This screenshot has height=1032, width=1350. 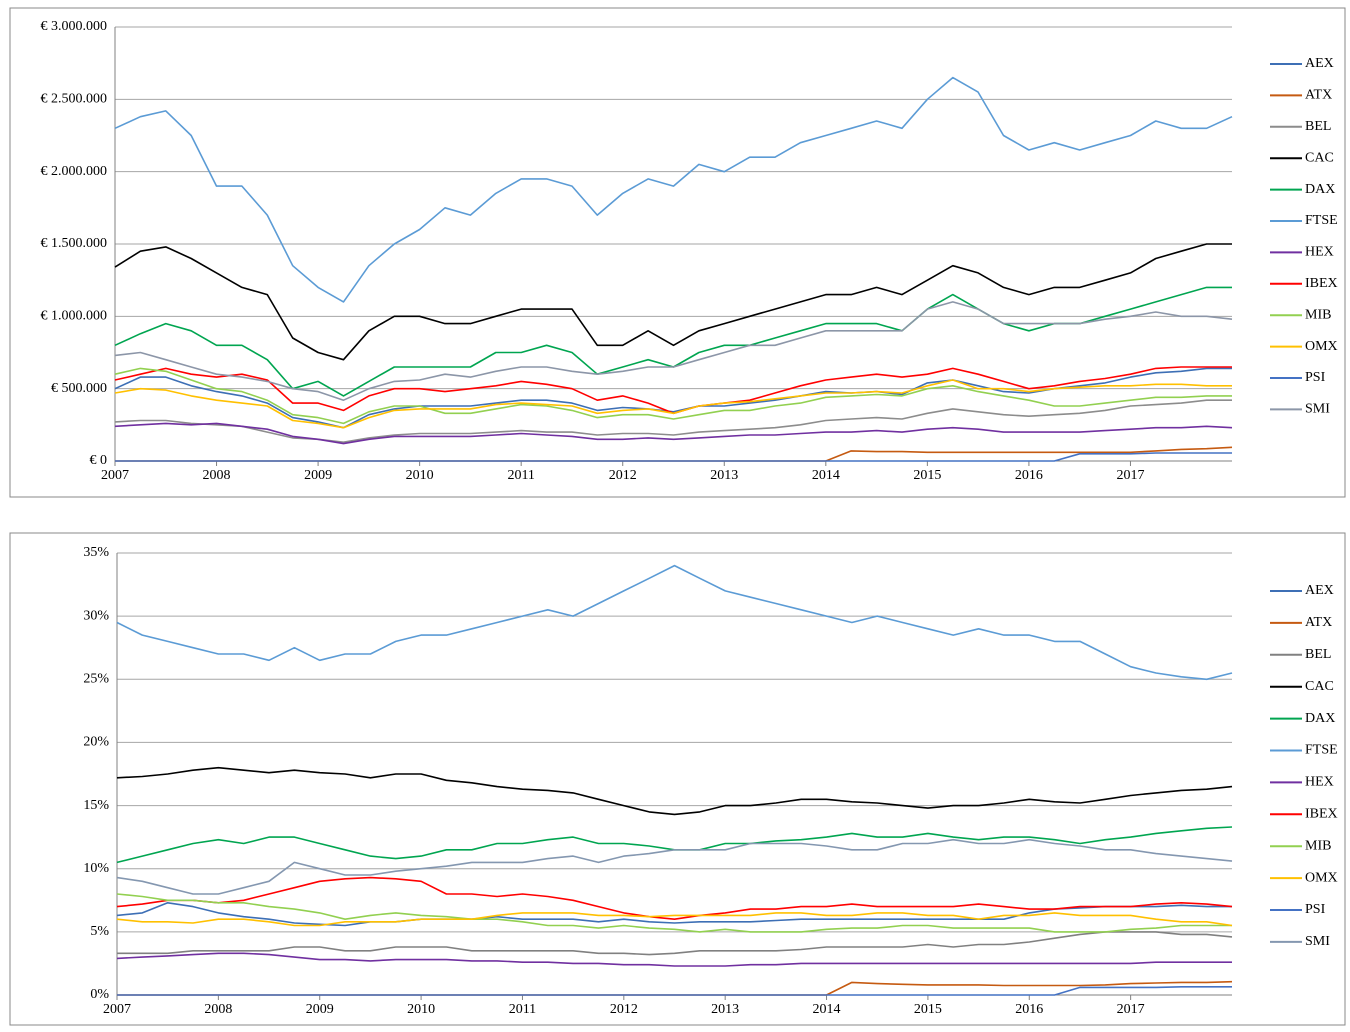 I want to click on y-tick-label: 20%, so click(x=96, y=742).